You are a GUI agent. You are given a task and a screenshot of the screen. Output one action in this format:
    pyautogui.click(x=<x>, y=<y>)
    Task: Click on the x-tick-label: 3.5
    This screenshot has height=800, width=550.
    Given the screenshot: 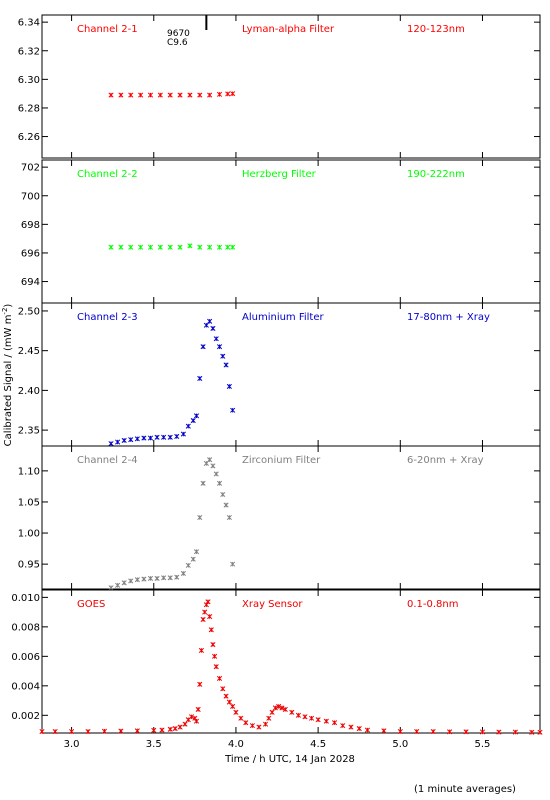 What is the action you would take?
    pyautogui.click(x=154, y=744)
    